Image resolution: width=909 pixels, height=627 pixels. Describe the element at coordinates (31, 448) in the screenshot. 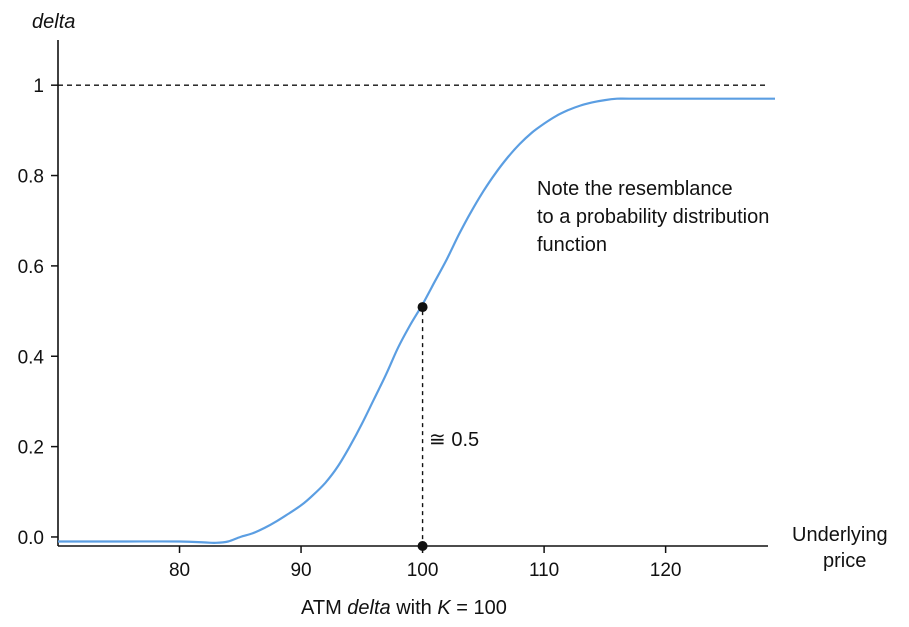

I see `y-tick-label: 0.2` at that location.